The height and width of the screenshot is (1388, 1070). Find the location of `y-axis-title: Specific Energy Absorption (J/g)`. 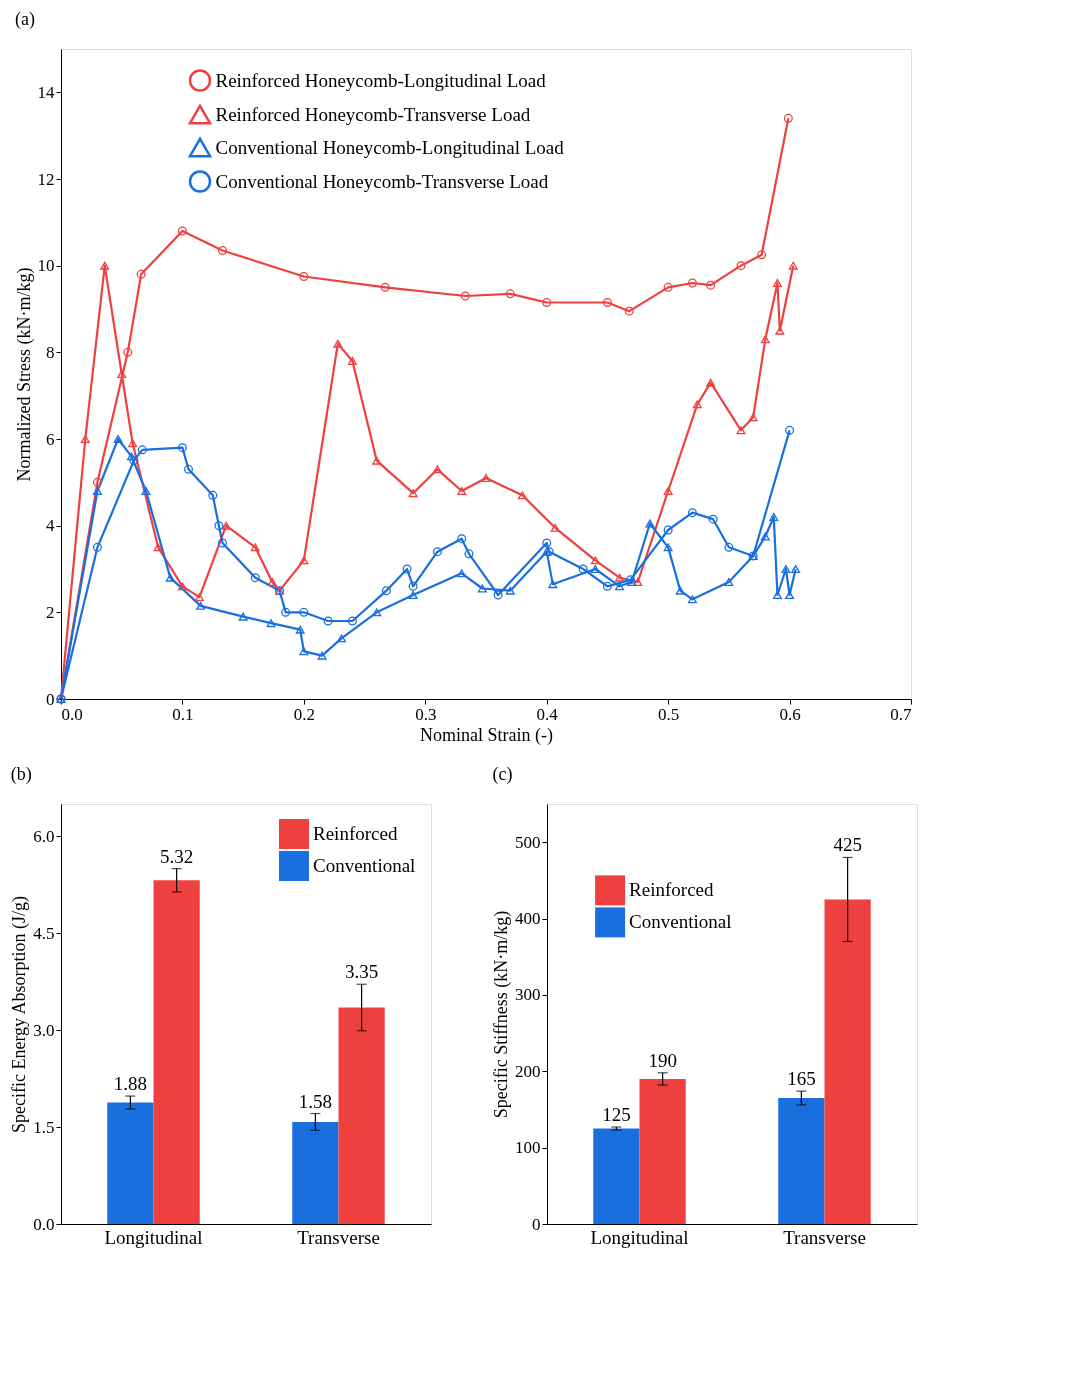

y-axis-title: Specific Energy Absorption (J/g) is located at coordinates (20, 1014).